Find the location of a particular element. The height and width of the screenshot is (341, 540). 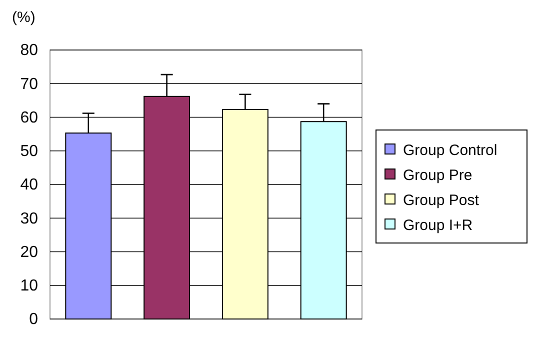

legend-label: Group I+R is located at coordinates (438, 225).